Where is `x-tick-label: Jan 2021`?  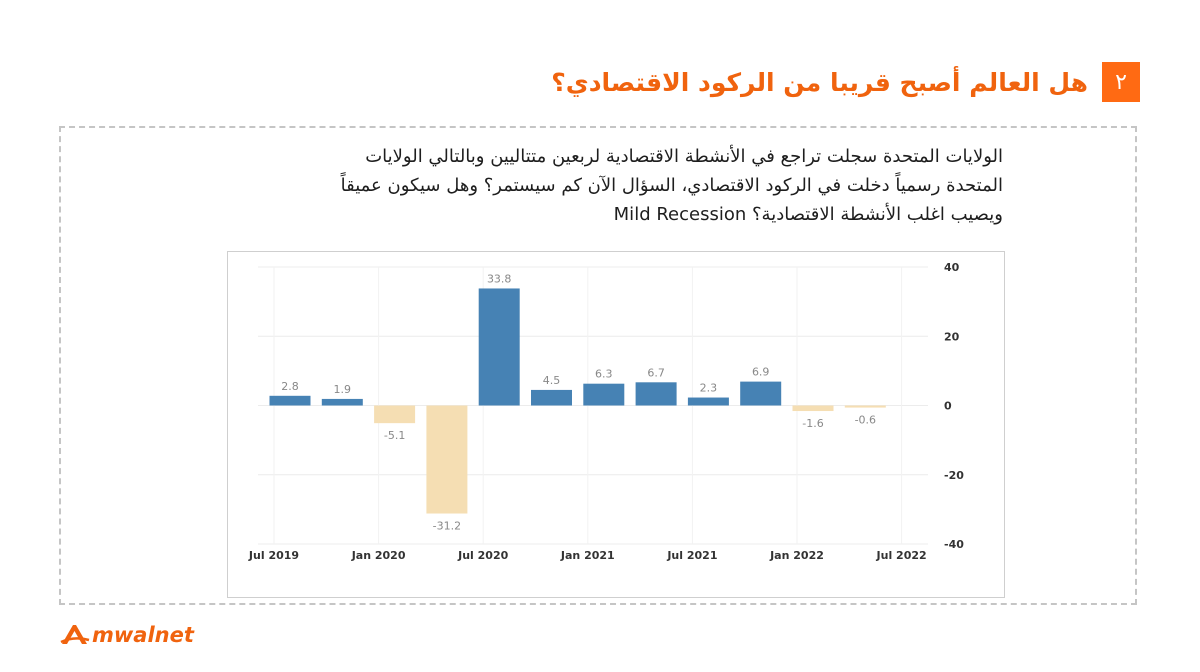 x-tick-label: Jan 2021 is located at coordinates (587, 555).